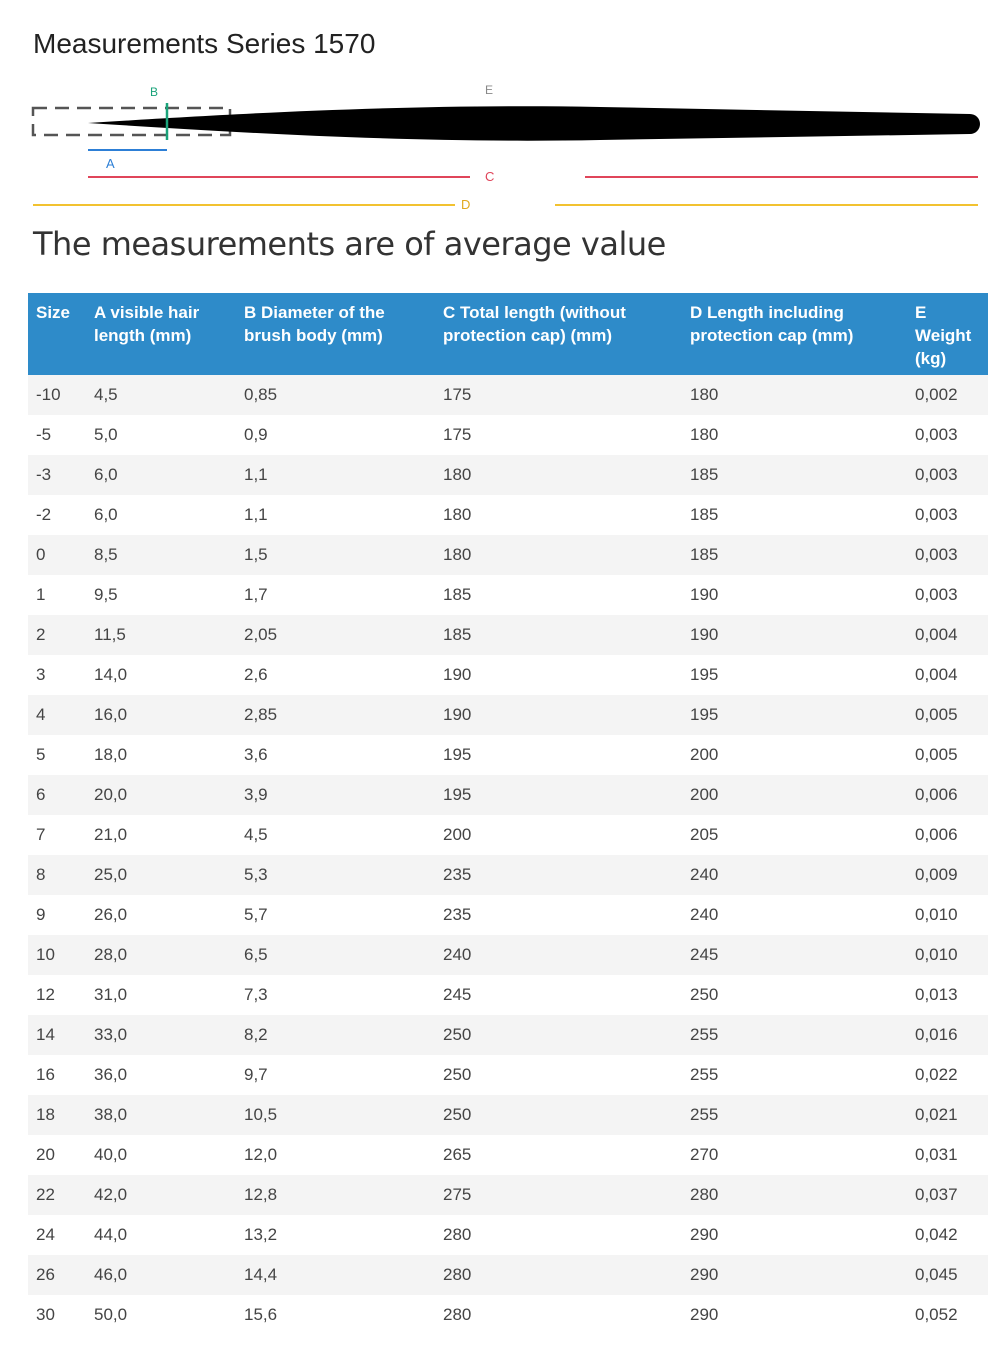  Describe the element at coordinates (947, 395) in the screenshot. I see `table-cell: 0,002` at that location.